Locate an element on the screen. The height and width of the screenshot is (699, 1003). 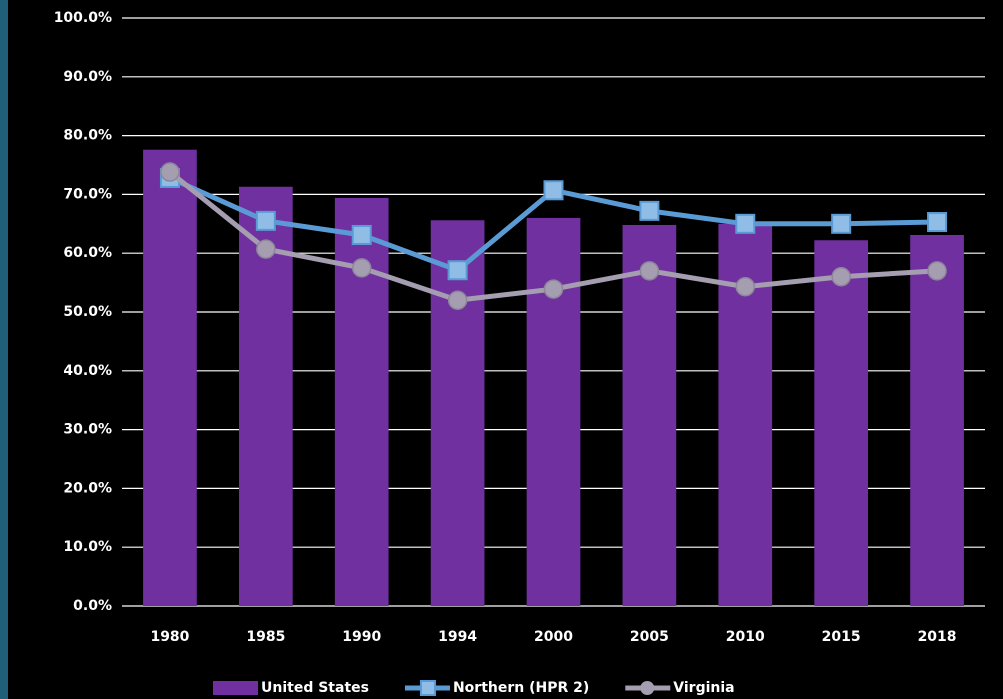
y-tick-label: 50.0% is located at coordinates (87, 312).